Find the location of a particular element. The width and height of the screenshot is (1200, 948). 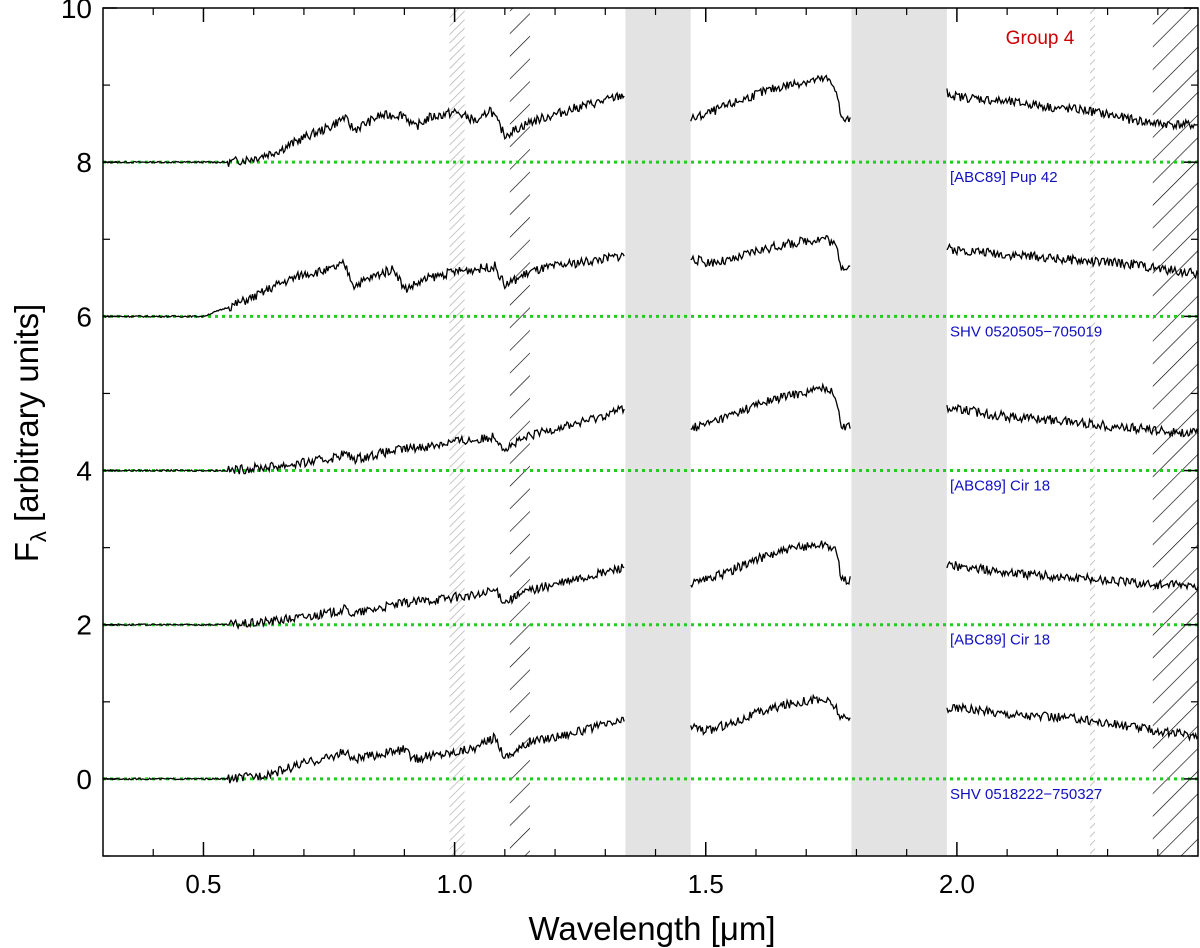

star-label-4: SHV 0518222−750327 is located at coordinates (1026, 794).